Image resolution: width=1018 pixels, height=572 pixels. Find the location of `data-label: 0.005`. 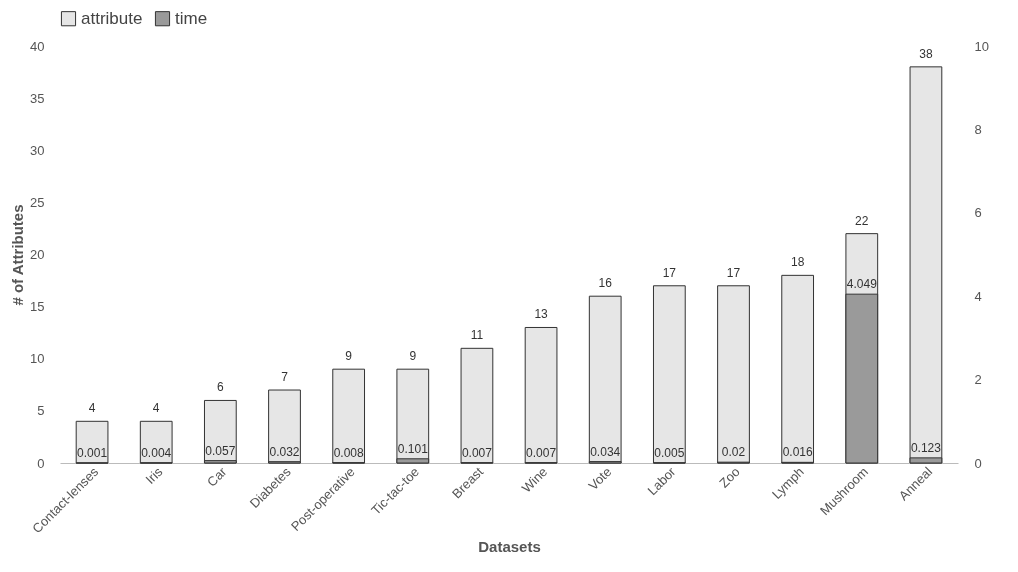

data-label: 0.005 is located at coordinates (669, 452).